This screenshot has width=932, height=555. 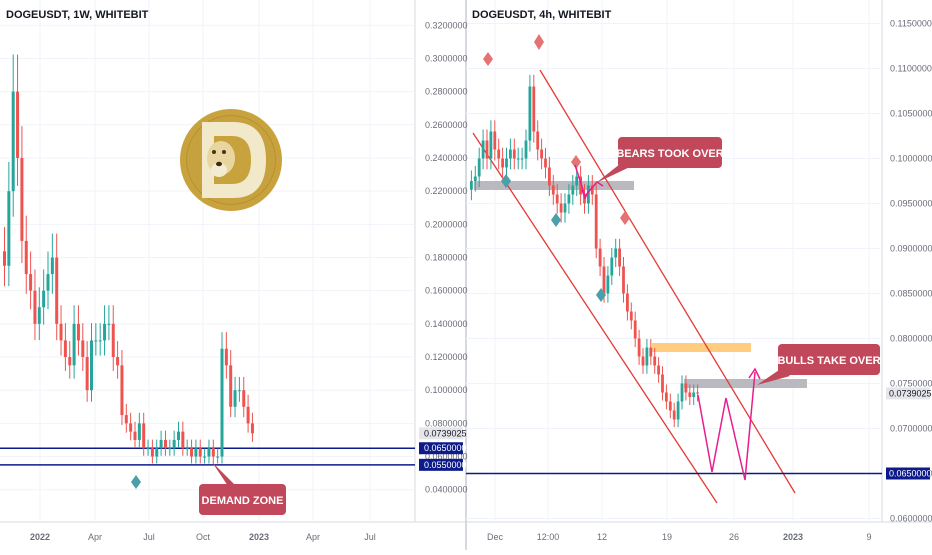 What do you see at coordinates (793, 537) in the screenshot?
I see `right-x-tick-label: 2023` at bounding box center [793, 537].